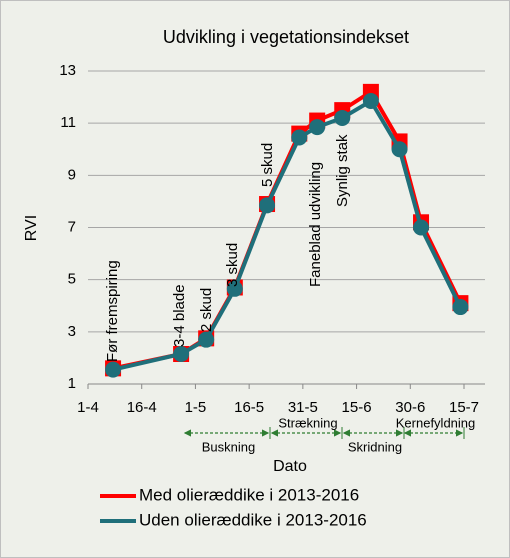 The height and width of the screenshot is (558, 510). What do you see at coordinates (31, 228) in the screenshot?
I see `y-axis-label: RVI` at bounding box center [31, 228].